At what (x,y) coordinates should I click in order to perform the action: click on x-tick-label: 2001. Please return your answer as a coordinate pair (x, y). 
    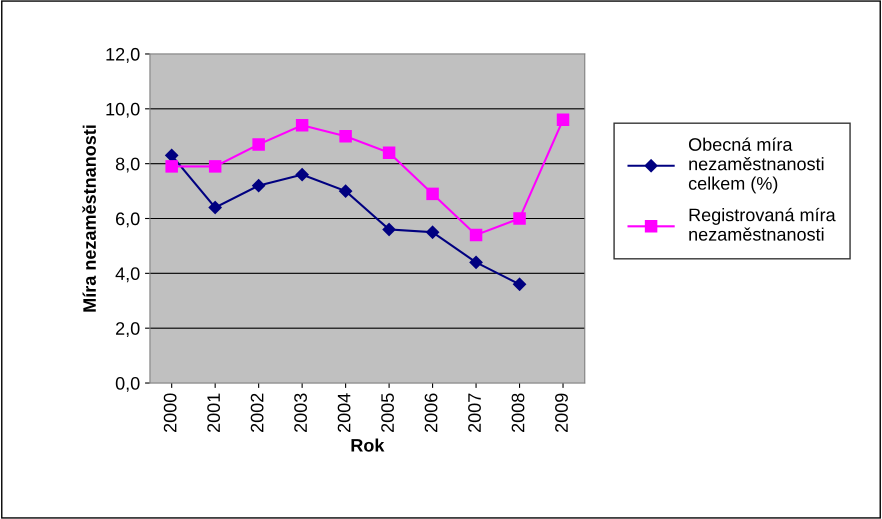
    Looking at the image, I should click on (213, 413).